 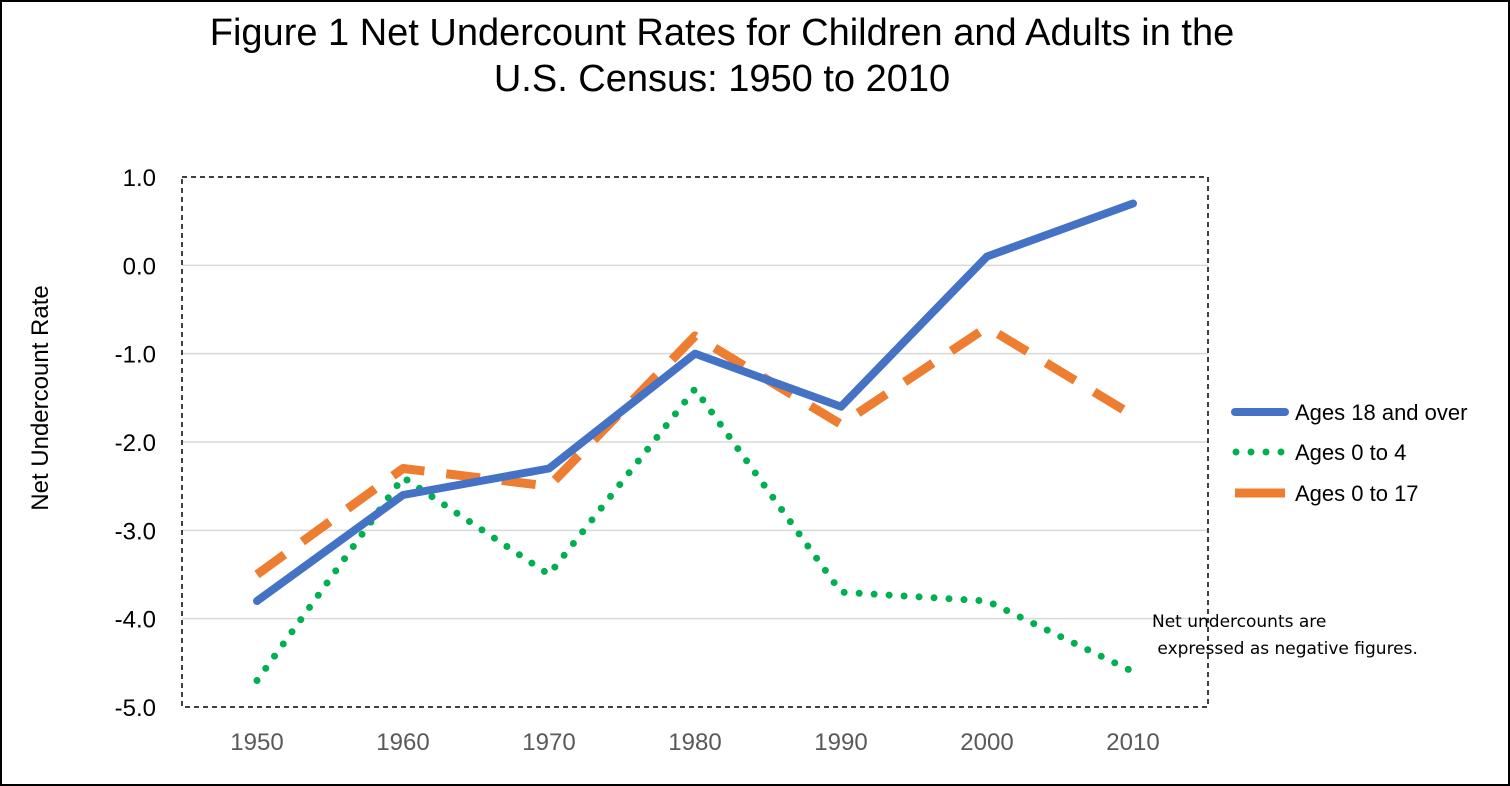 What do you see at coordinates (40, 397) in the screenshot?
I see `y-axis-label: Net Undercount Rate` at bounding box center [40, 397].